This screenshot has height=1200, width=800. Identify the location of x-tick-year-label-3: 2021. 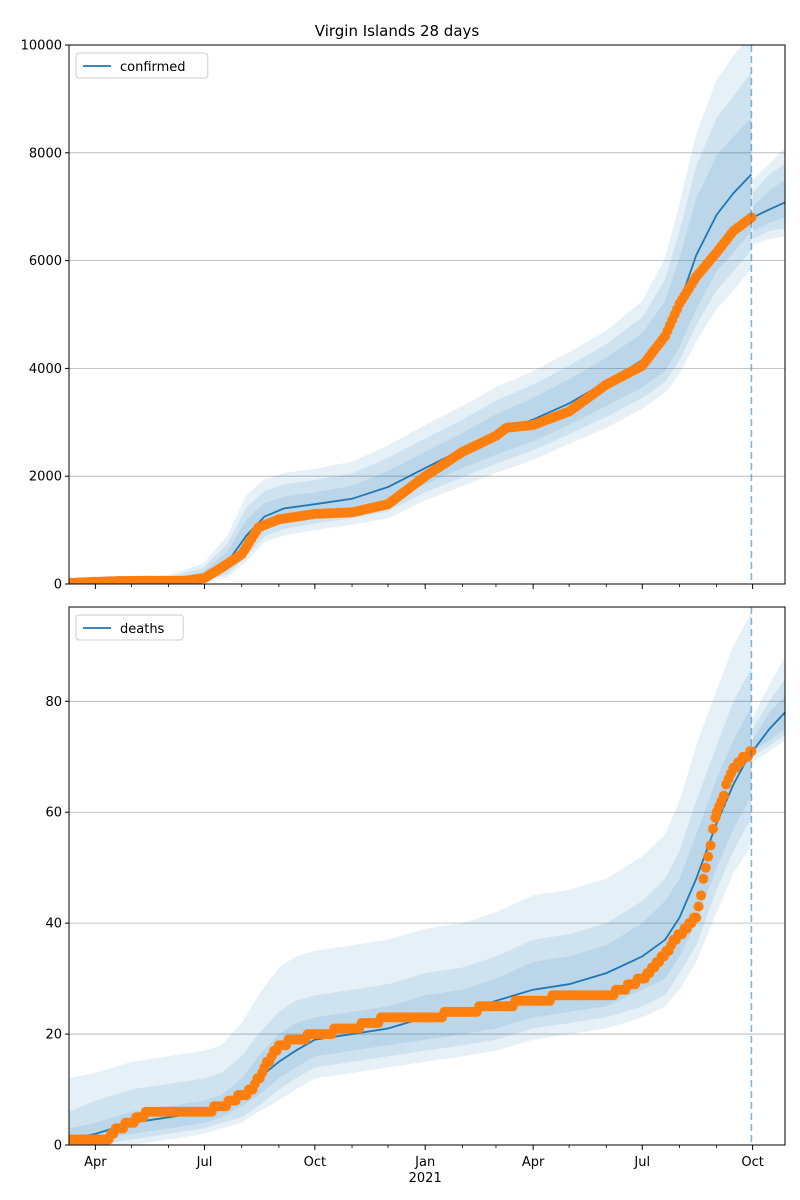
(425, 1178).